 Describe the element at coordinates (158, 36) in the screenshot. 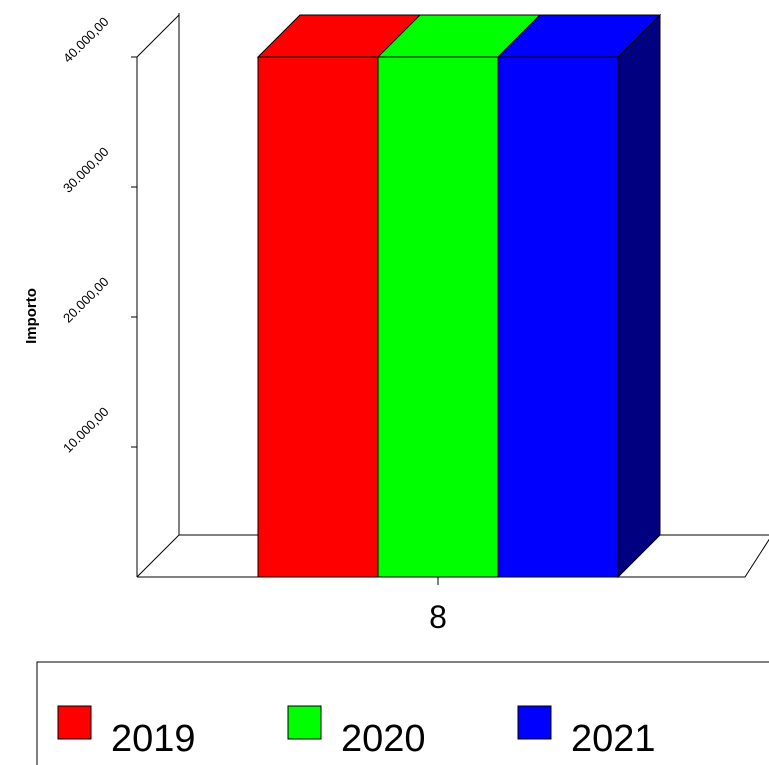

I see `y-axis-top-edge` at that location.